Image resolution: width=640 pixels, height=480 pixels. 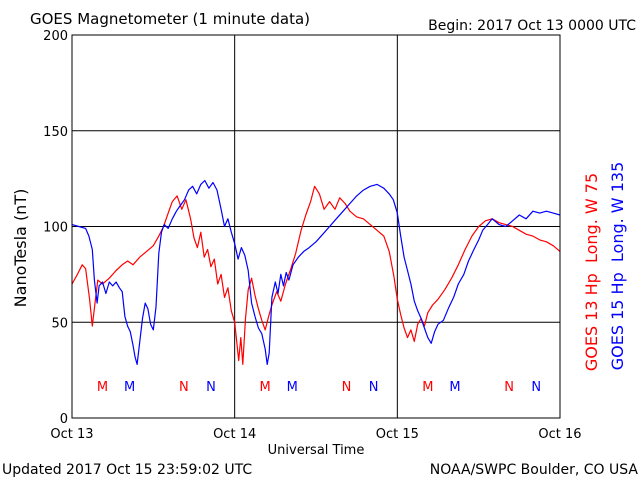 I want to click on y-tick-label: 0, so click(x=64, y=419).